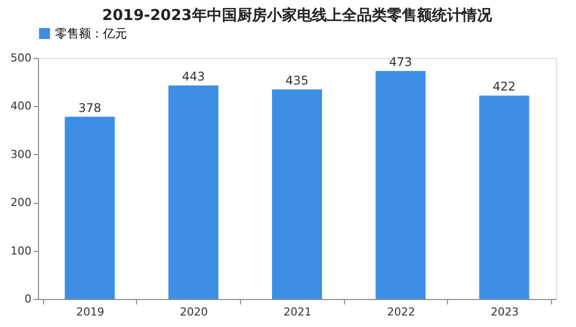 The height and width of the screenshot is (327, 576). What do you see at coordinates (21, 154) in the screenshot?
I see `y-tick-label: 300` at bounding box center [21, 154].